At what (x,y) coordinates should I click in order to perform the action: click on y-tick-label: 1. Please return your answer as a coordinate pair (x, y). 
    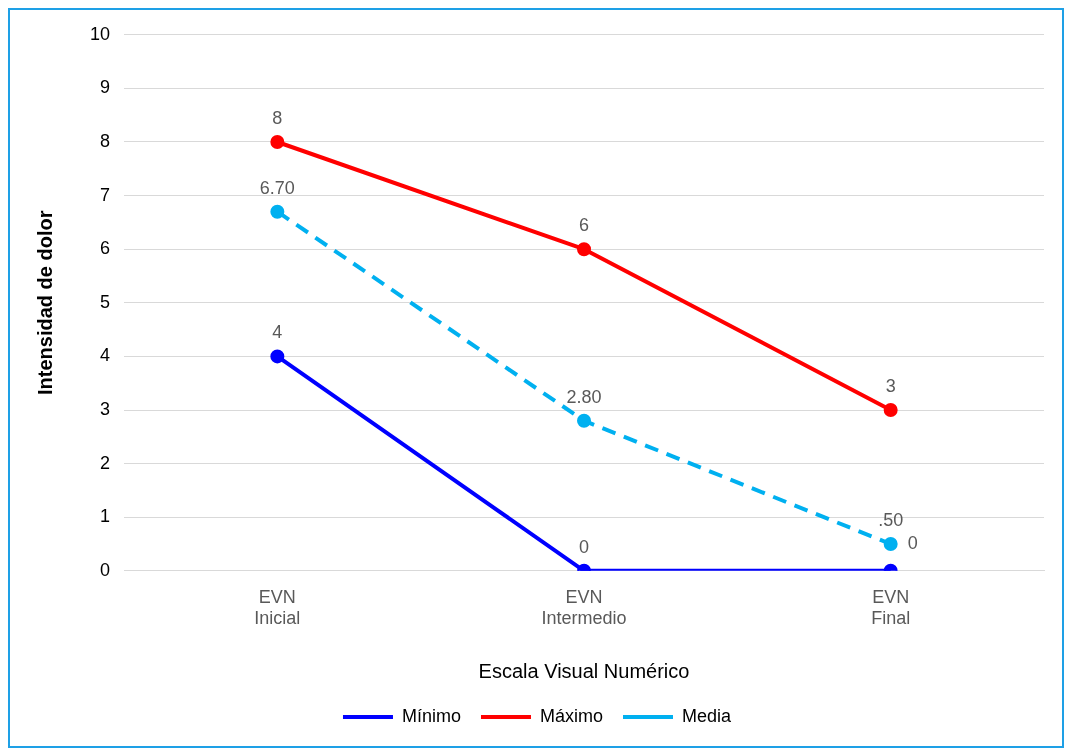
    Looking at the image, I should click on (105, 516).